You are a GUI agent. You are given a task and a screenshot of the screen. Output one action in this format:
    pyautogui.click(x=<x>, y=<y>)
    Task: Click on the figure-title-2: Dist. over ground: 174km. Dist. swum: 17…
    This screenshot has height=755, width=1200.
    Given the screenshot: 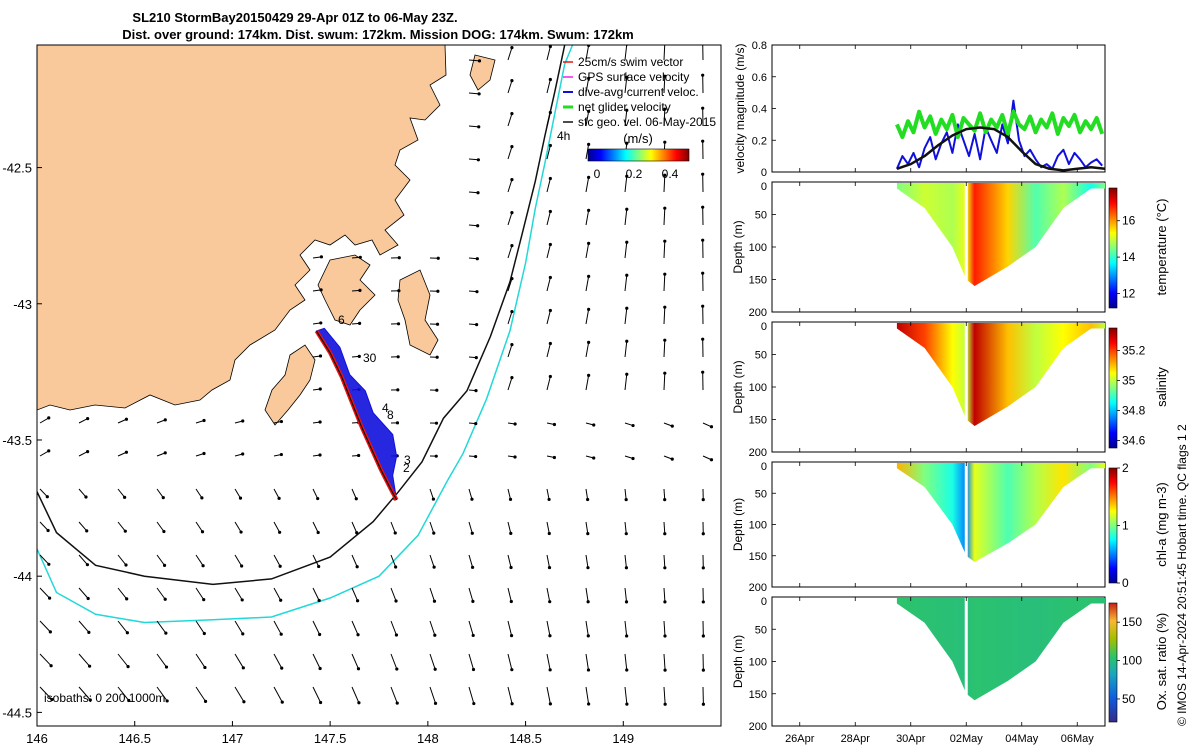 What is the action you would take?
    pyautogui.click(x=378, y=34)
    